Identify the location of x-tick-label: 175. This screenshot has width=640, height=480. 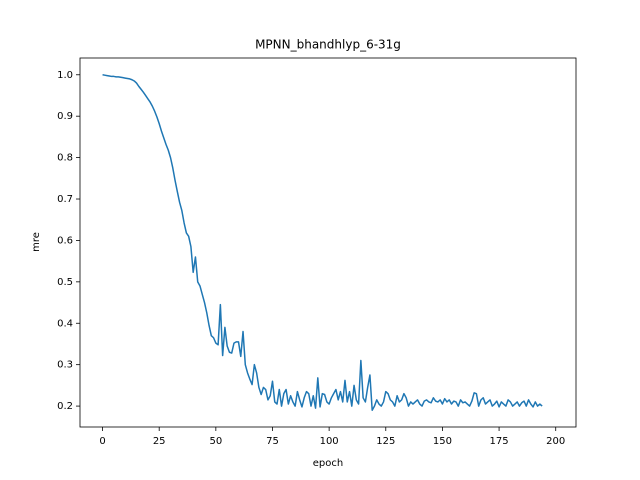
(499, 441).